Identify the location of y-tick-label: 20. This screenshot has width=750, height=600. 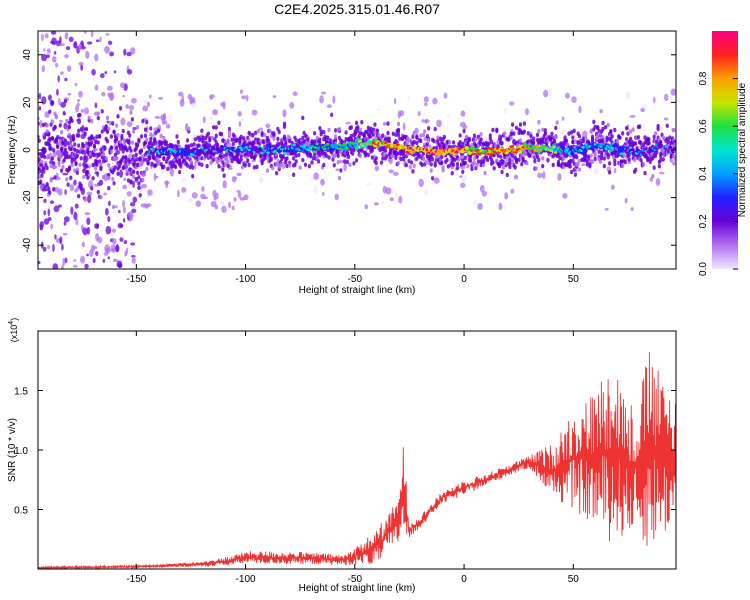
(27, 102).